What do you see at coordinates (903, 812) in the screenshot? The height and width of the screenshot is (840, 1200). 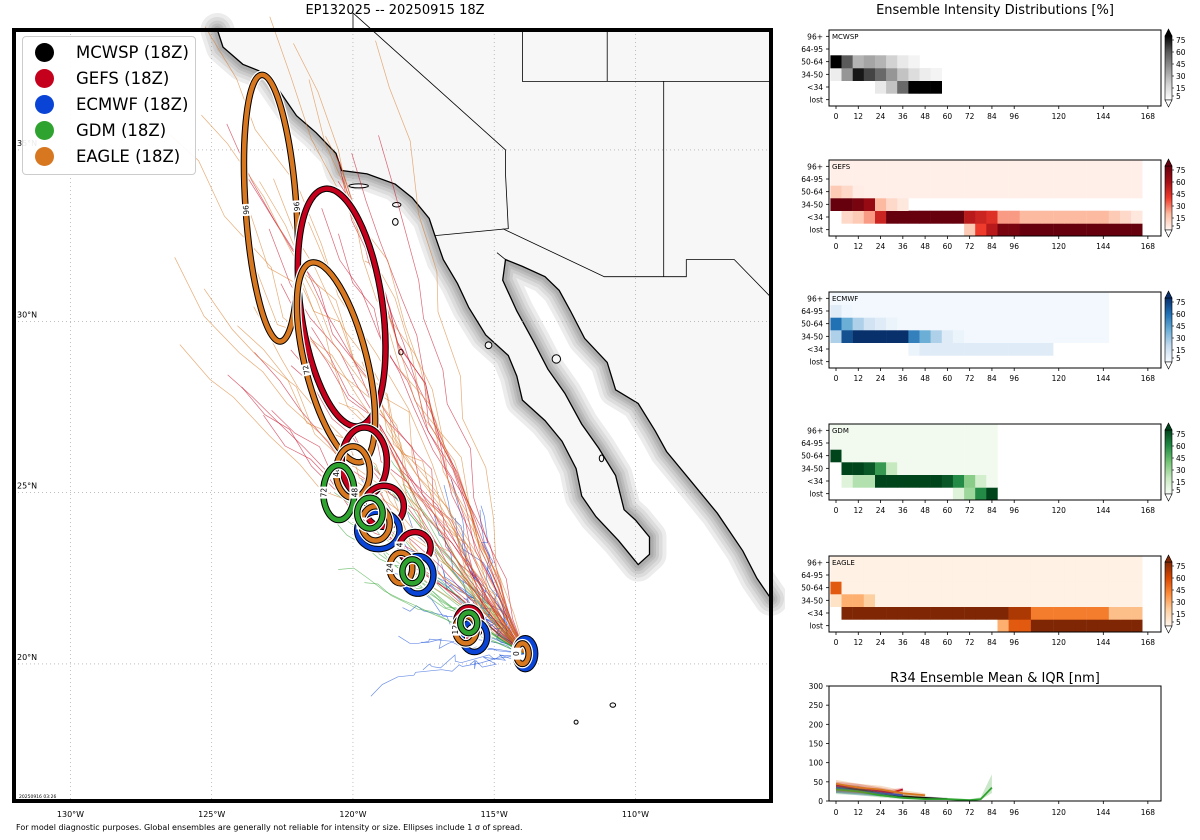 I see `x-tick-label: 36` at bounding box center [903, 812].